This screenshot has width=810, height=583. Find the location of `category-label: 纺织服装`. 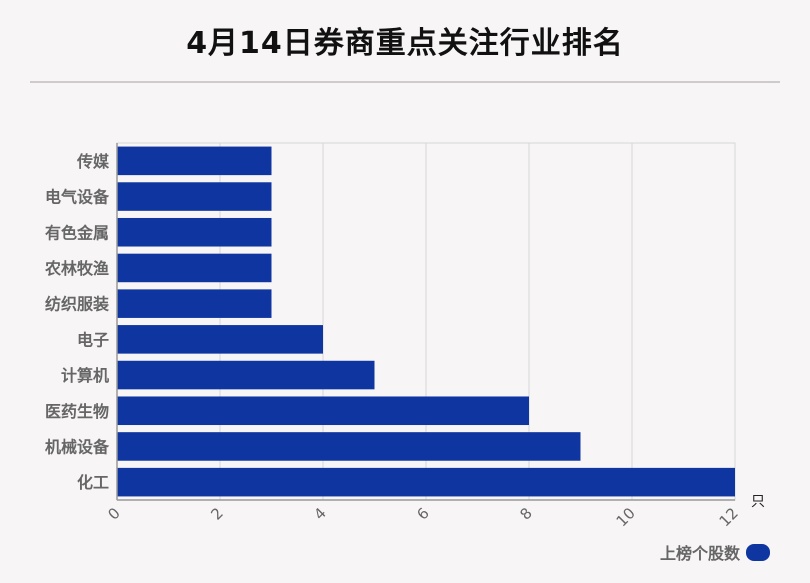

category-label: 纺织服装 is located at coordinates (77, 304).